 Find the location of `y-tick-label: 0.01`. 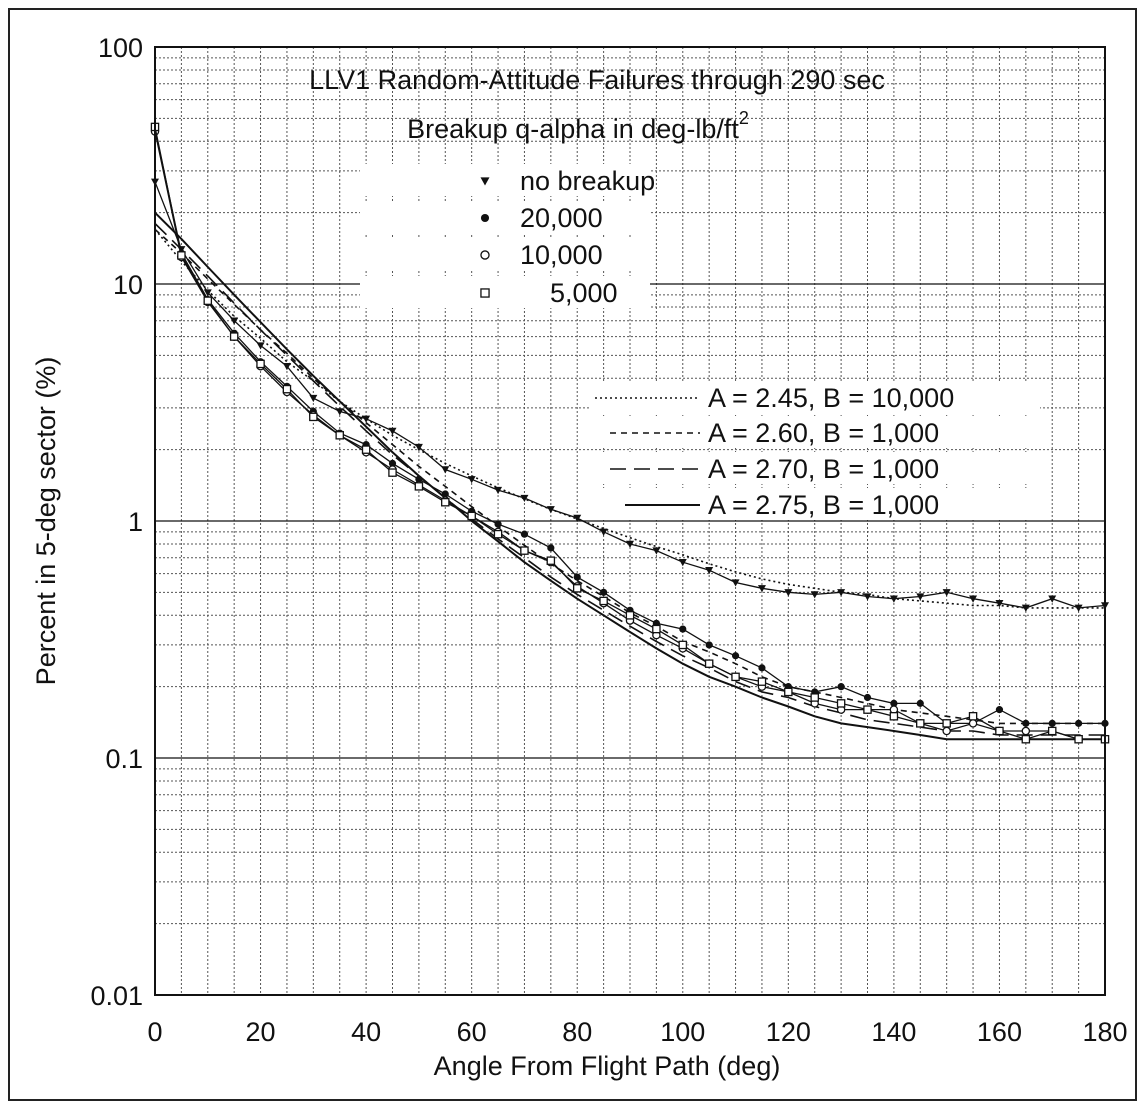

y-tick-label: 0.01 is located at coordinates (116, 996).